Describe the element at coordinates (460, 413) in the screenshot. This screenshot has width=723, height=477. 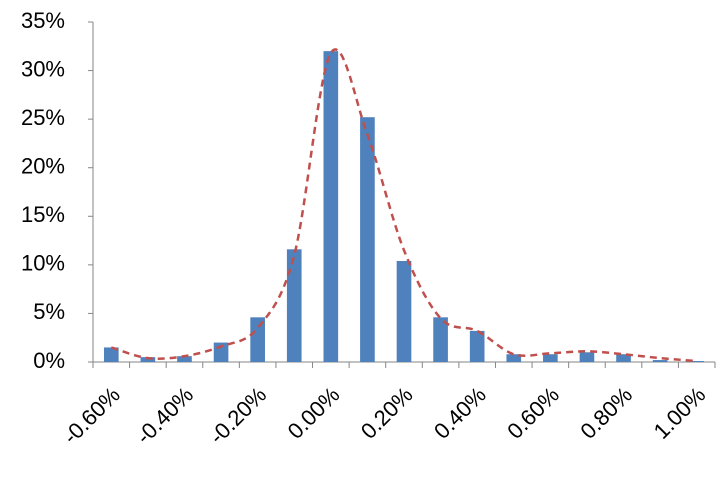
I see `x-tick-label: 0.40%` at that location.